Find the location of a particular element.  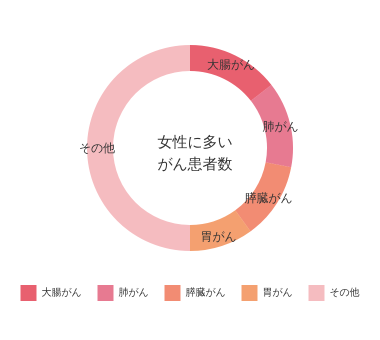

legend-label: 肺がん is located at coordinates (133, 292).